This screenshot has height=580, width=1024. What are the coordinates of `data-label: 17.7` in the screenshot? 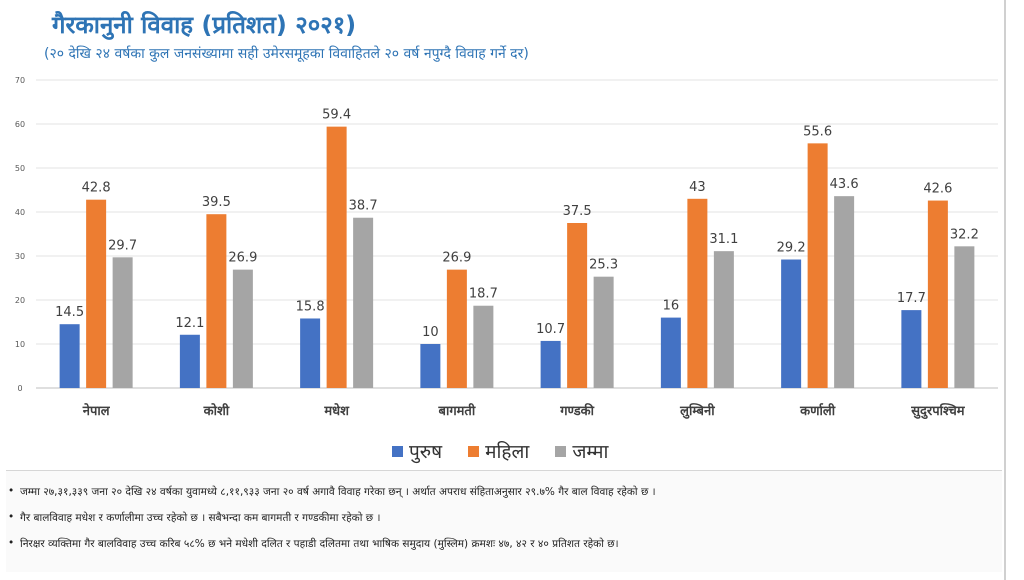 It's located at (911, 298).